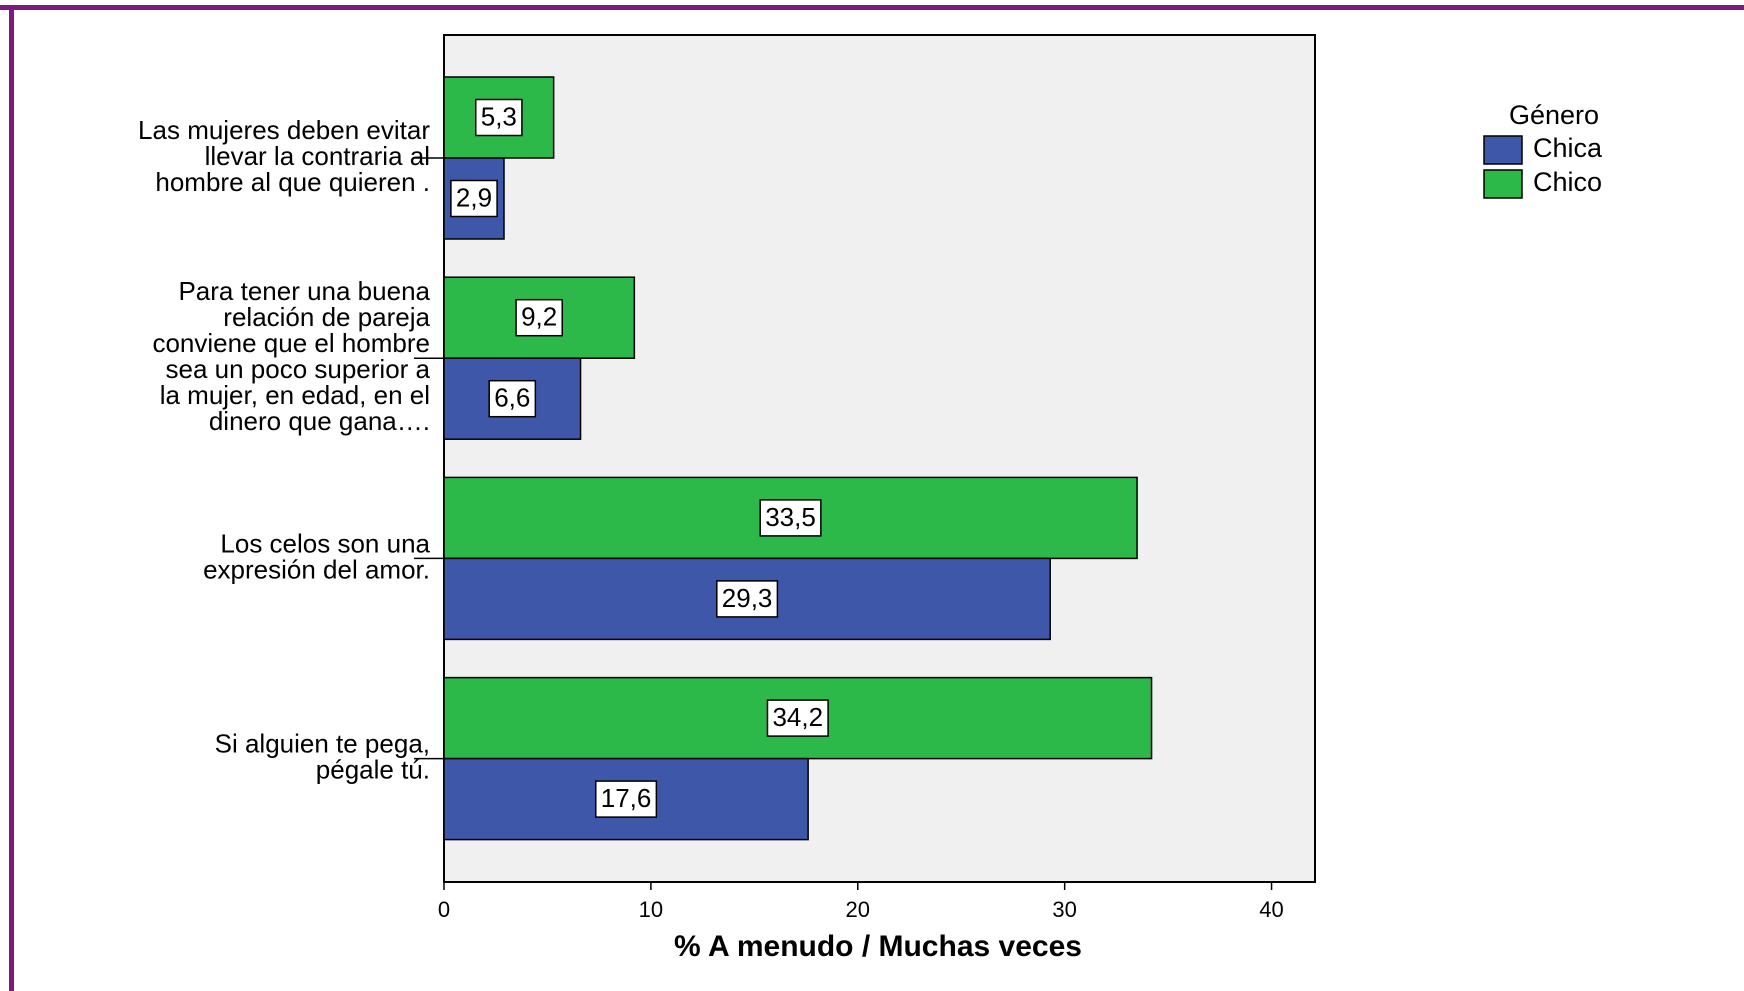  What do you see at coordinates (858, 909) in the screenshot?
I see `x-tick-label: 20` at bounding box center [858, 909].